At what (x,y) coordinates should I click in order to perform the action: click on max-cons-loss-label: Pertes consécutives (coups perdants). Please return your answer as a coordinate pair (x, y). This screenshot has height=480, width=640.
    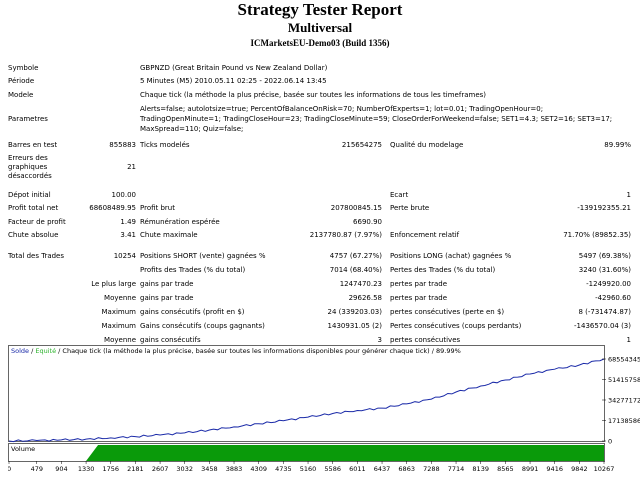
    Looking at the image, I should click on (456, 326).